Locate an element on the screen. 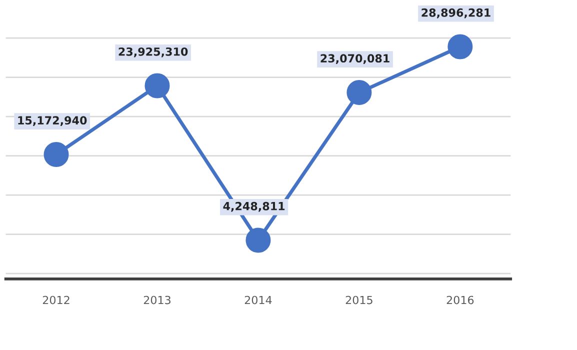  x-tick-label: 2013 is located at coordinates (157, 300).